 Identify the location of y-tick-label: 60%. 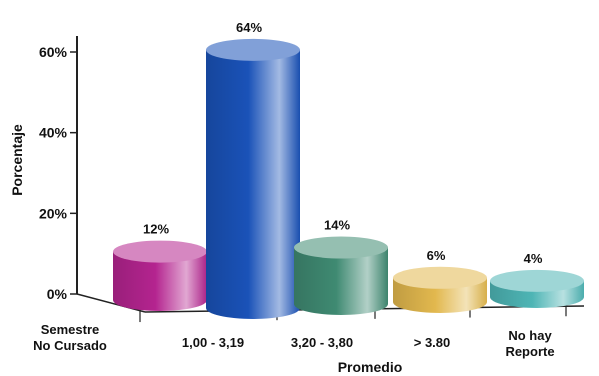
(53, 52).